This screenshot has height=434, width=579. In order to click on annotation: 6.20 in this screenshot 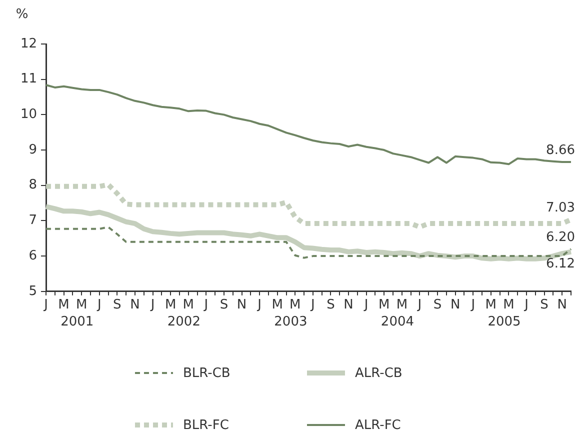, I will do `click(560, 237)`.